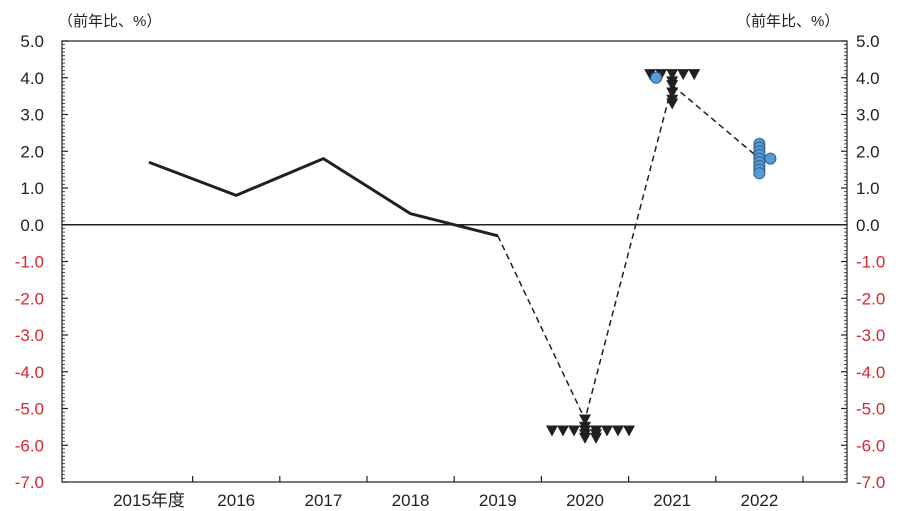 Image resolution: width=899 pixels, height=511 pixels. I want to click on y-tick-label-right: 4.0, so click(868, 78).